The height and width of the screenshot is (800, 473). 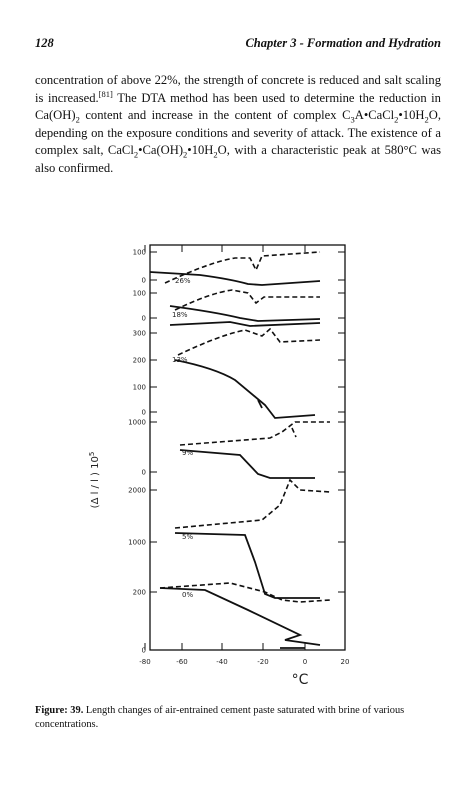 What do you see at coordinates (187, 453) in the screenshot?
I see `curve-label: 9%` at bounding box center [187, 453].